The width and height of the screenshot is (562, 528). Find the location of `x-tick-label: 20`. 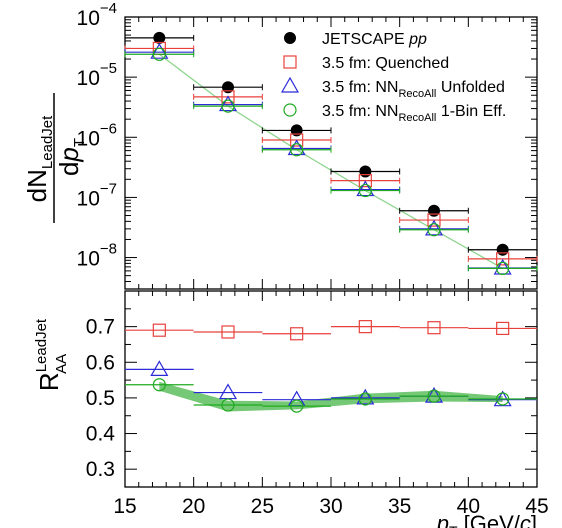

x-tick-label: 20 is located at coordinates (193, 506).